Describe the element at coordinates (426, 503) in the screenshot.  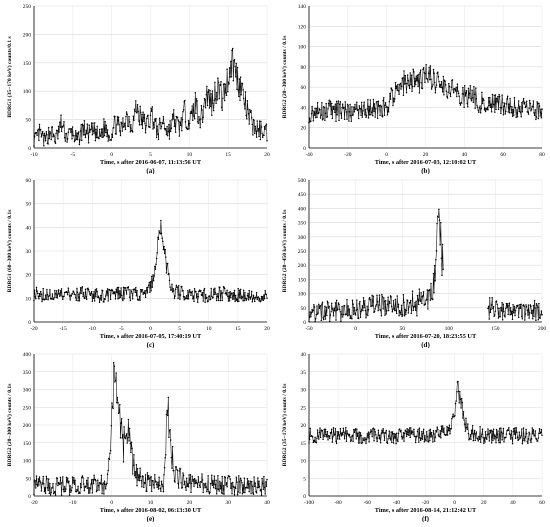
I see `x-tick-label: -20` at that location.